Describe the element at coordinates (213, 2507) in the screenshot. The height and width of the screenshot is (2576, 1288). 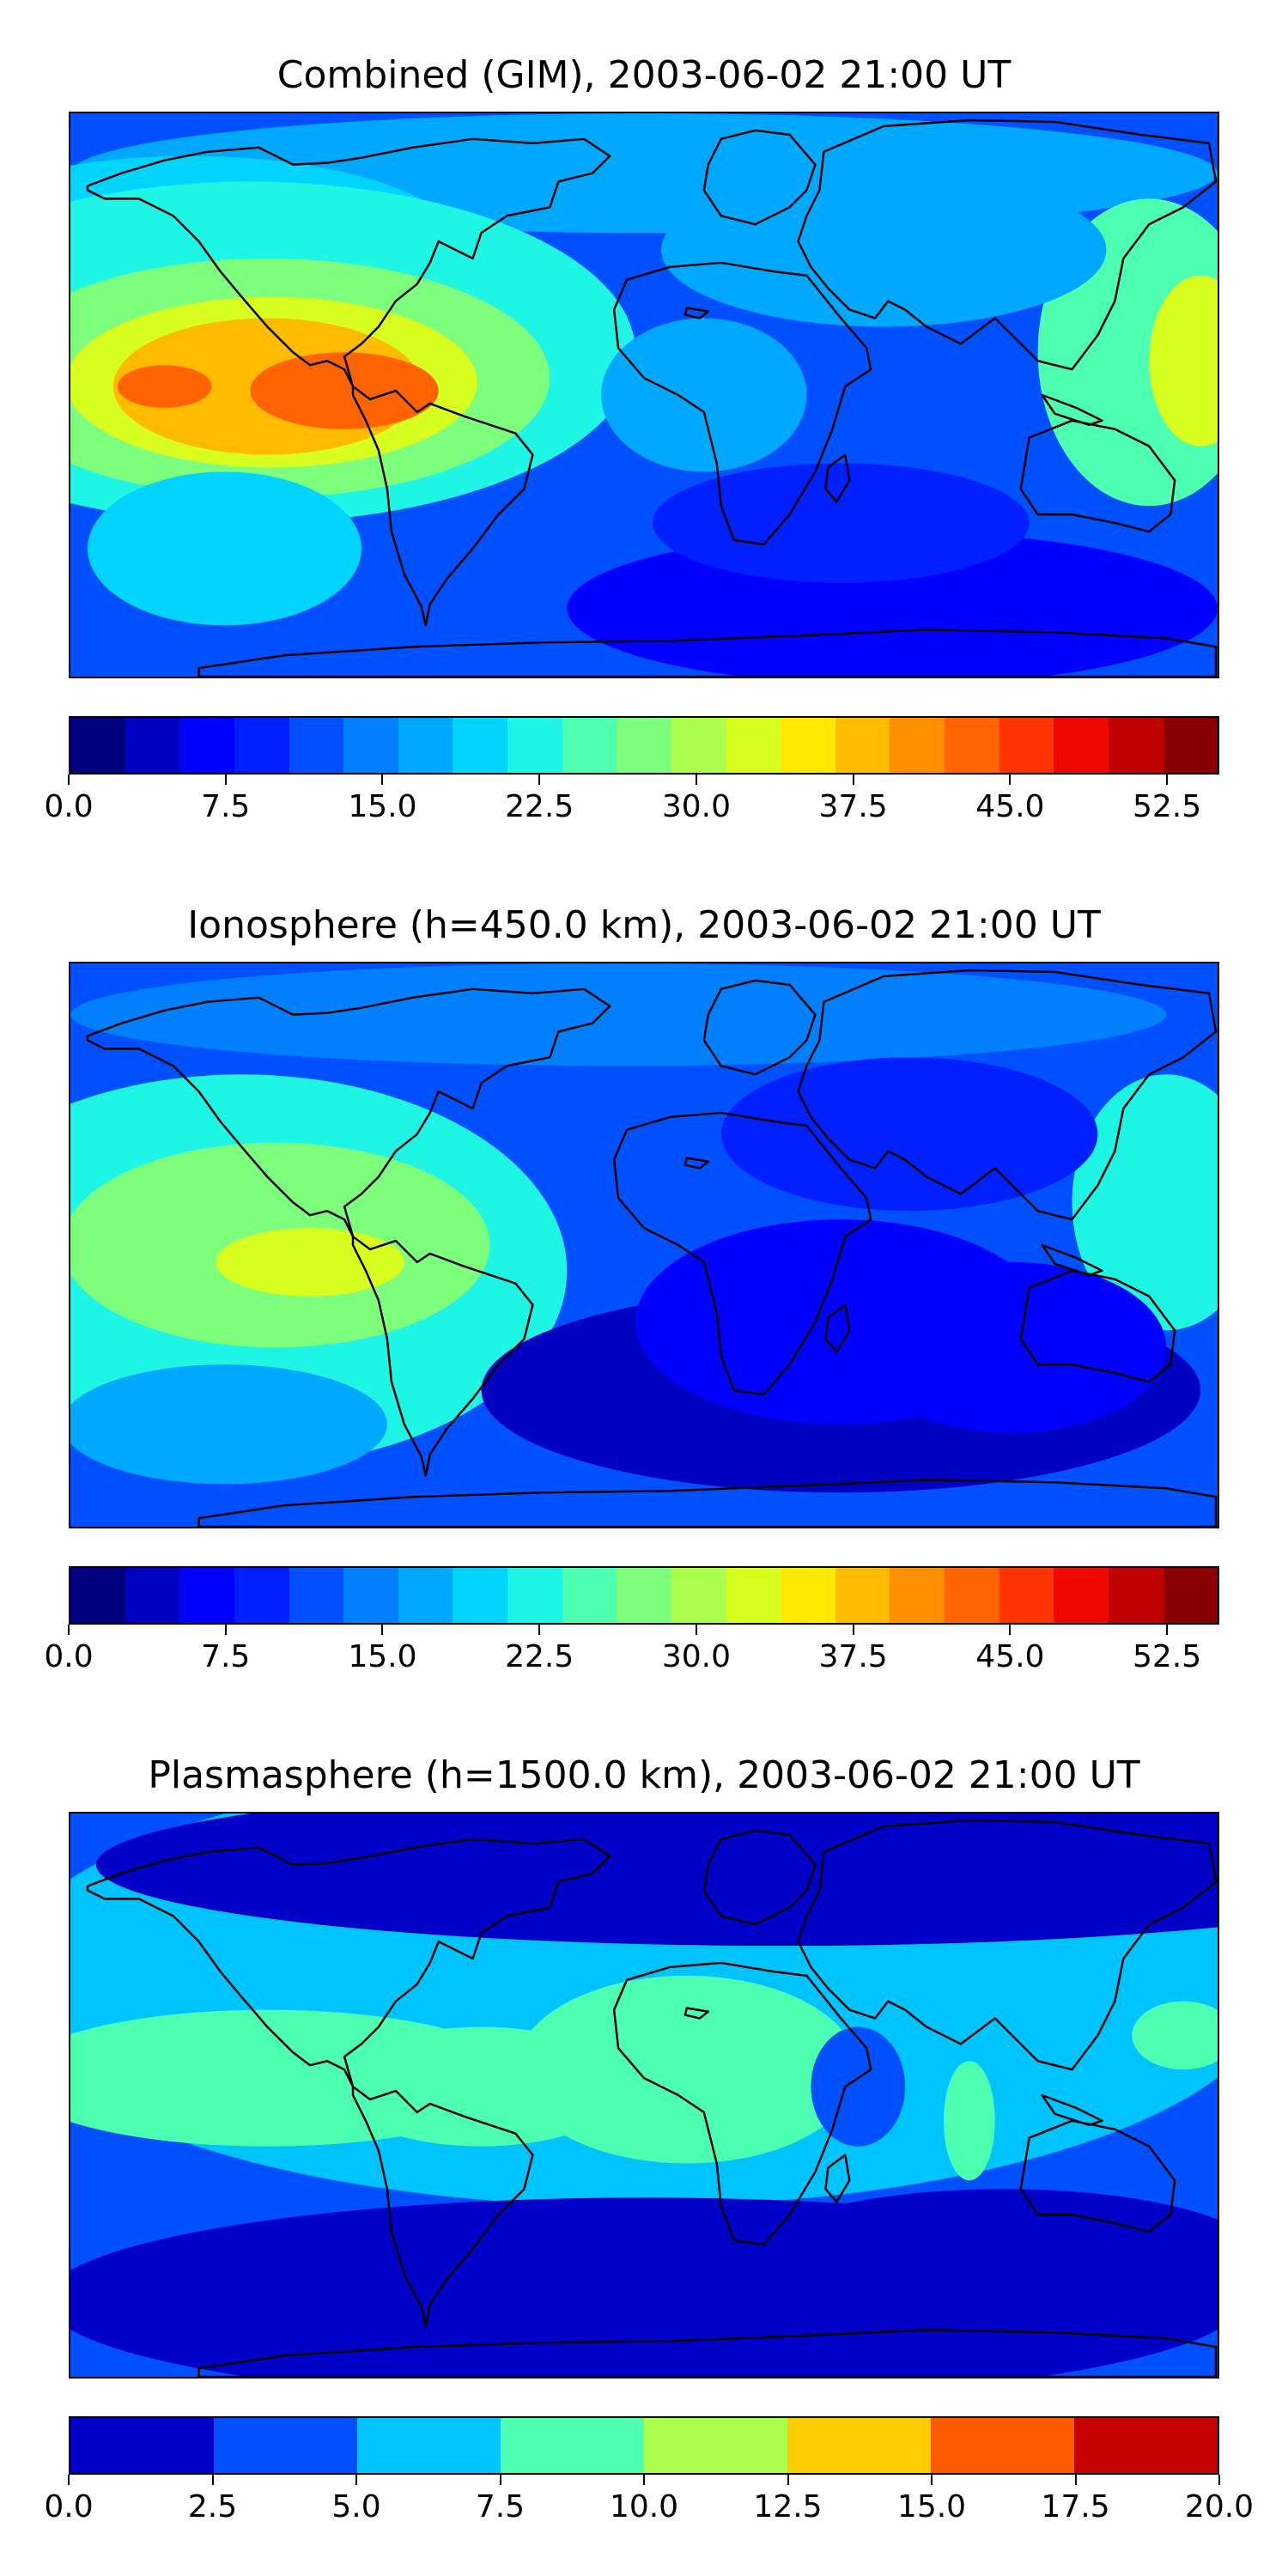
I see `colorbar-tick-label: 2.5` at that location.